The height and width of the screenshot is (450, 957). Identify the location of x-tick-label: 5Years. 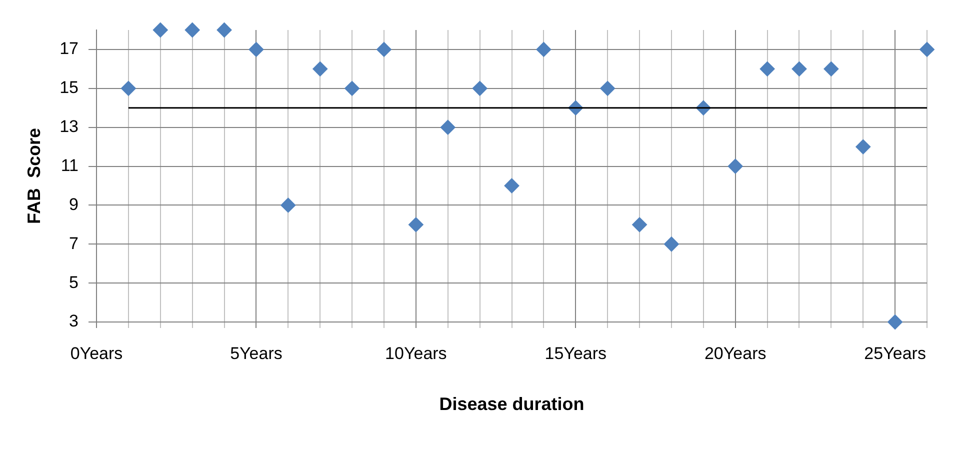
(256, 353).